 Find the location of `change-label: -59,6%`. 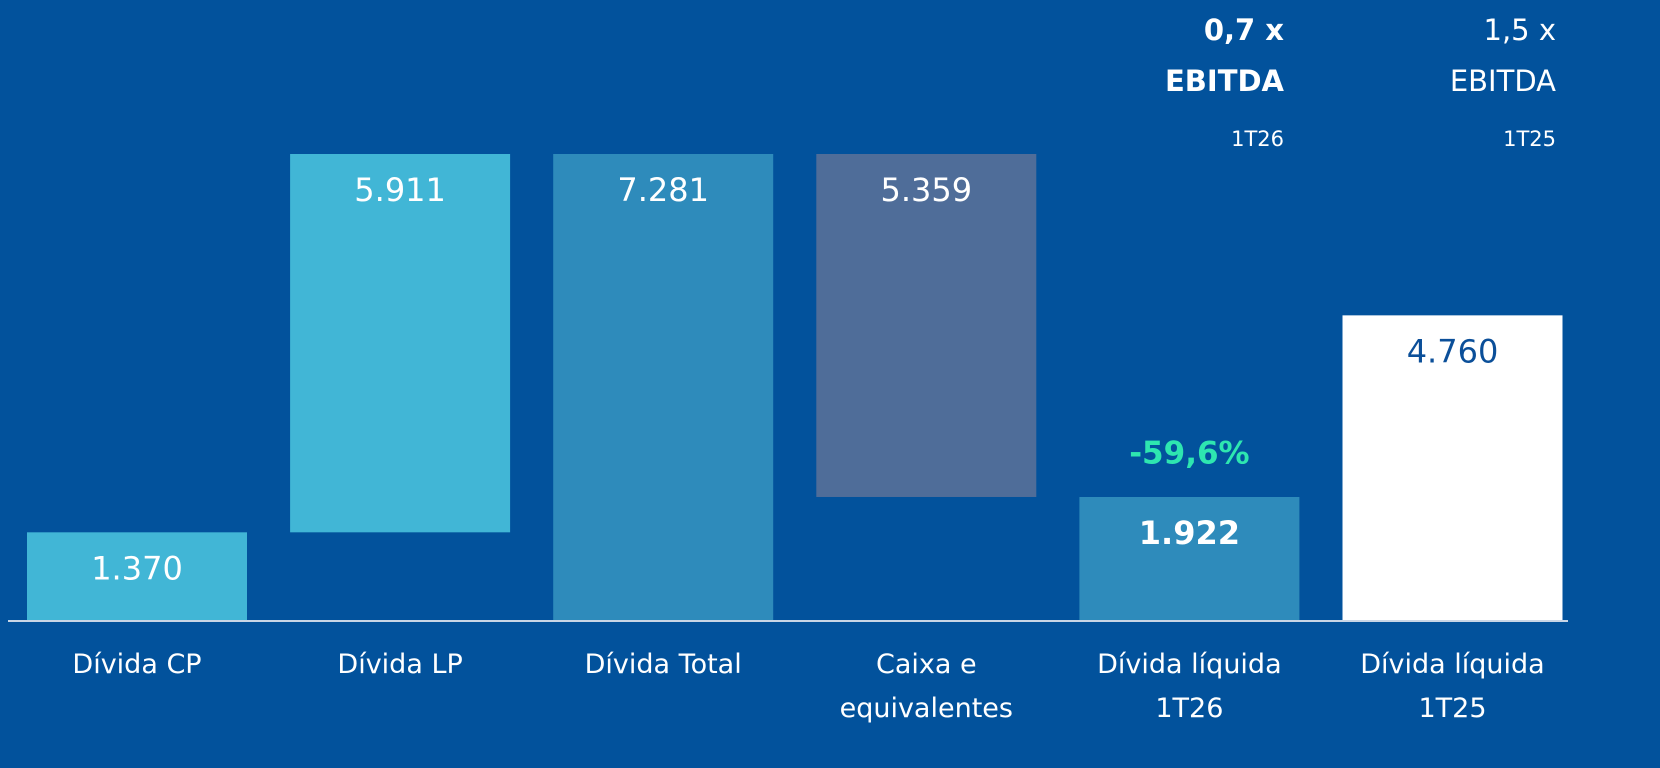

change-label: -59,6% is located at coordinates (1189, 454).